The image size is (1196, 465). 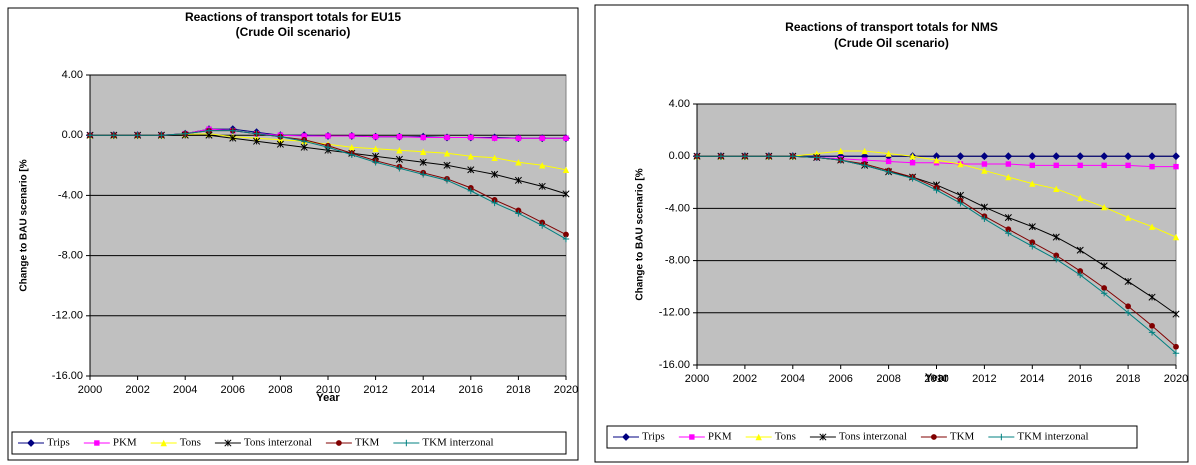 I want to click on y-tick-label: 4.00, so click(x=679, y=104).